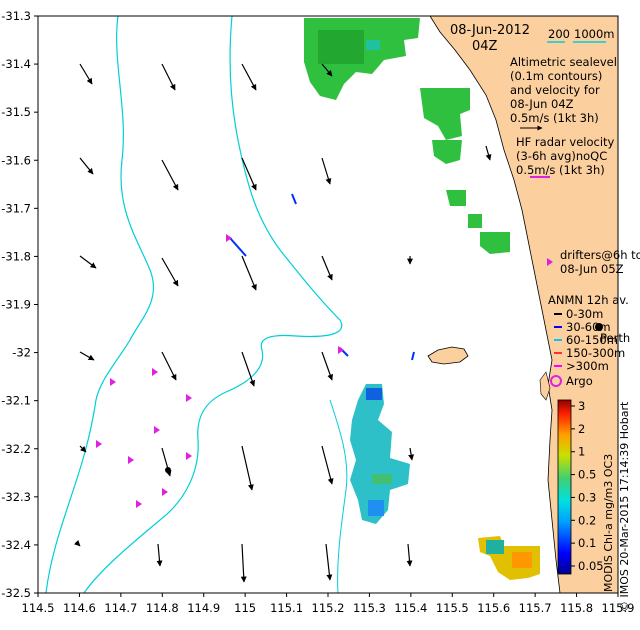  Describe the element at coordinates (16, 64) in the screenshot. I see `y-tick-label: -31.4` at that location.